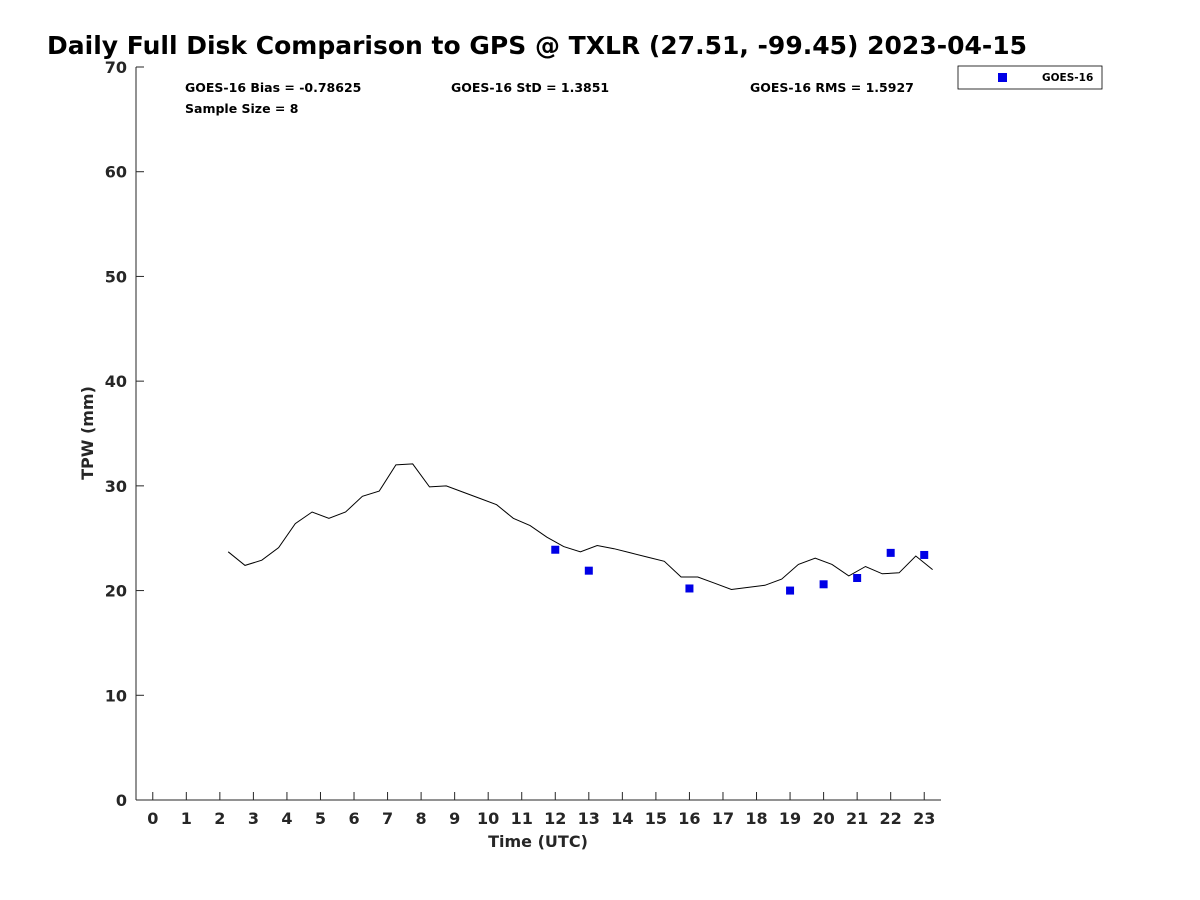 This screenshot has height=900, width=1200. What do you see at coordinates (454, 818) in the screenshot?
I see `x-tick-label: 9` at bounding box center [454, 818].